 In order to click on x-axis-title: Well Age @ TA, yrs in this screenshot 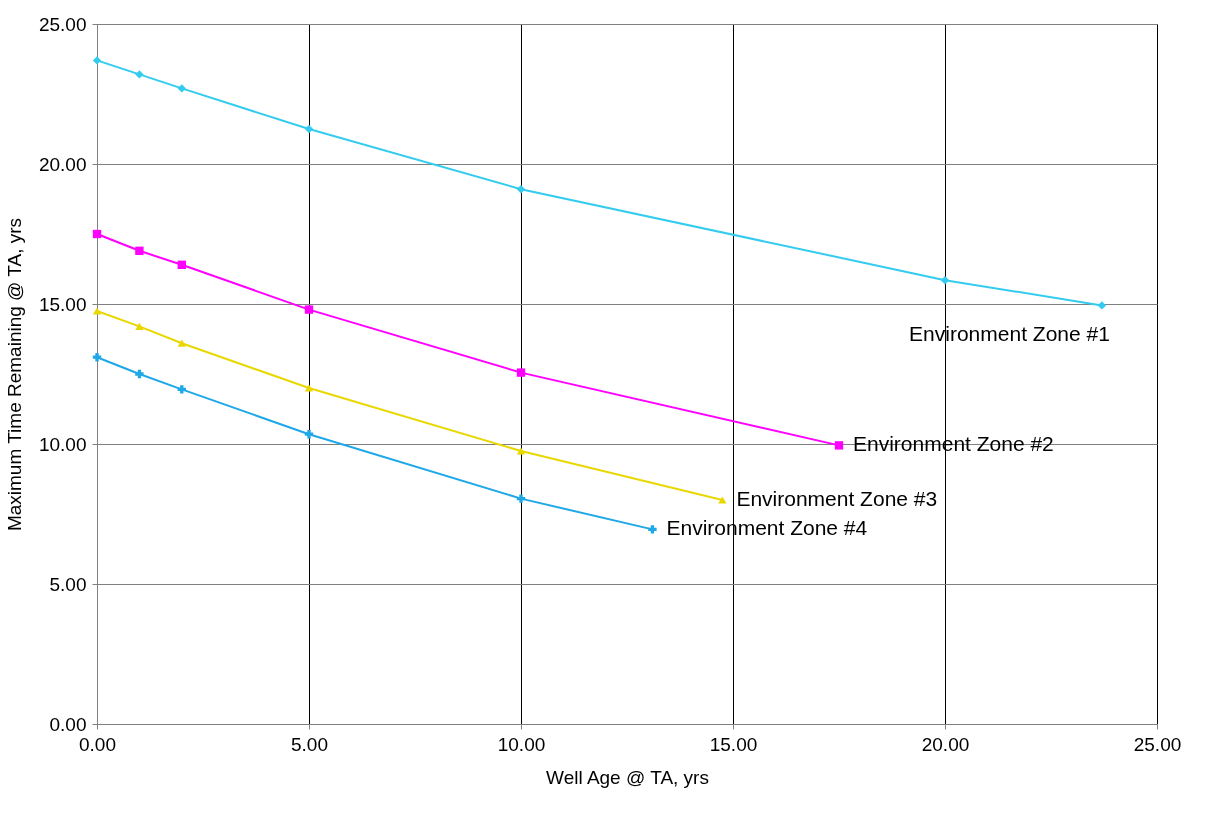, I will do `click(627, 777)`.